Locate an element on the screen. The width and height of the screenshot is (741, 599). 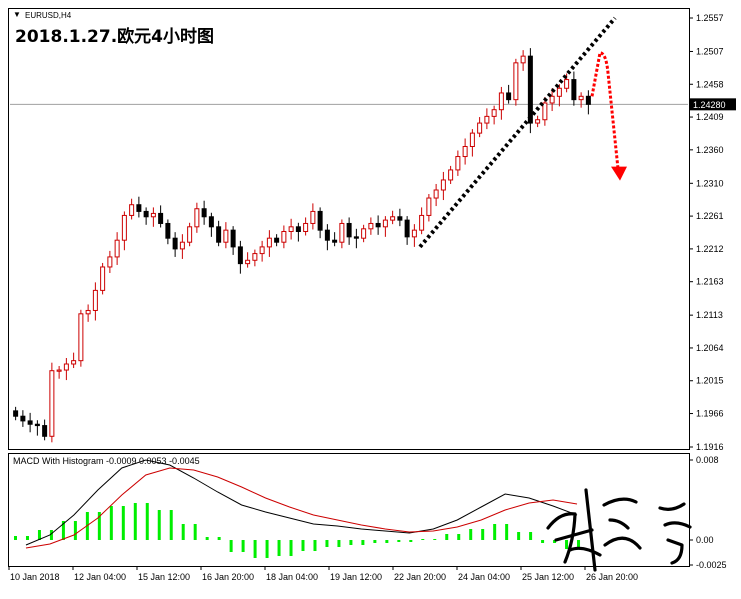
time-tick-label: 25 Jan 12:00 is located at coordinates (548, 577).